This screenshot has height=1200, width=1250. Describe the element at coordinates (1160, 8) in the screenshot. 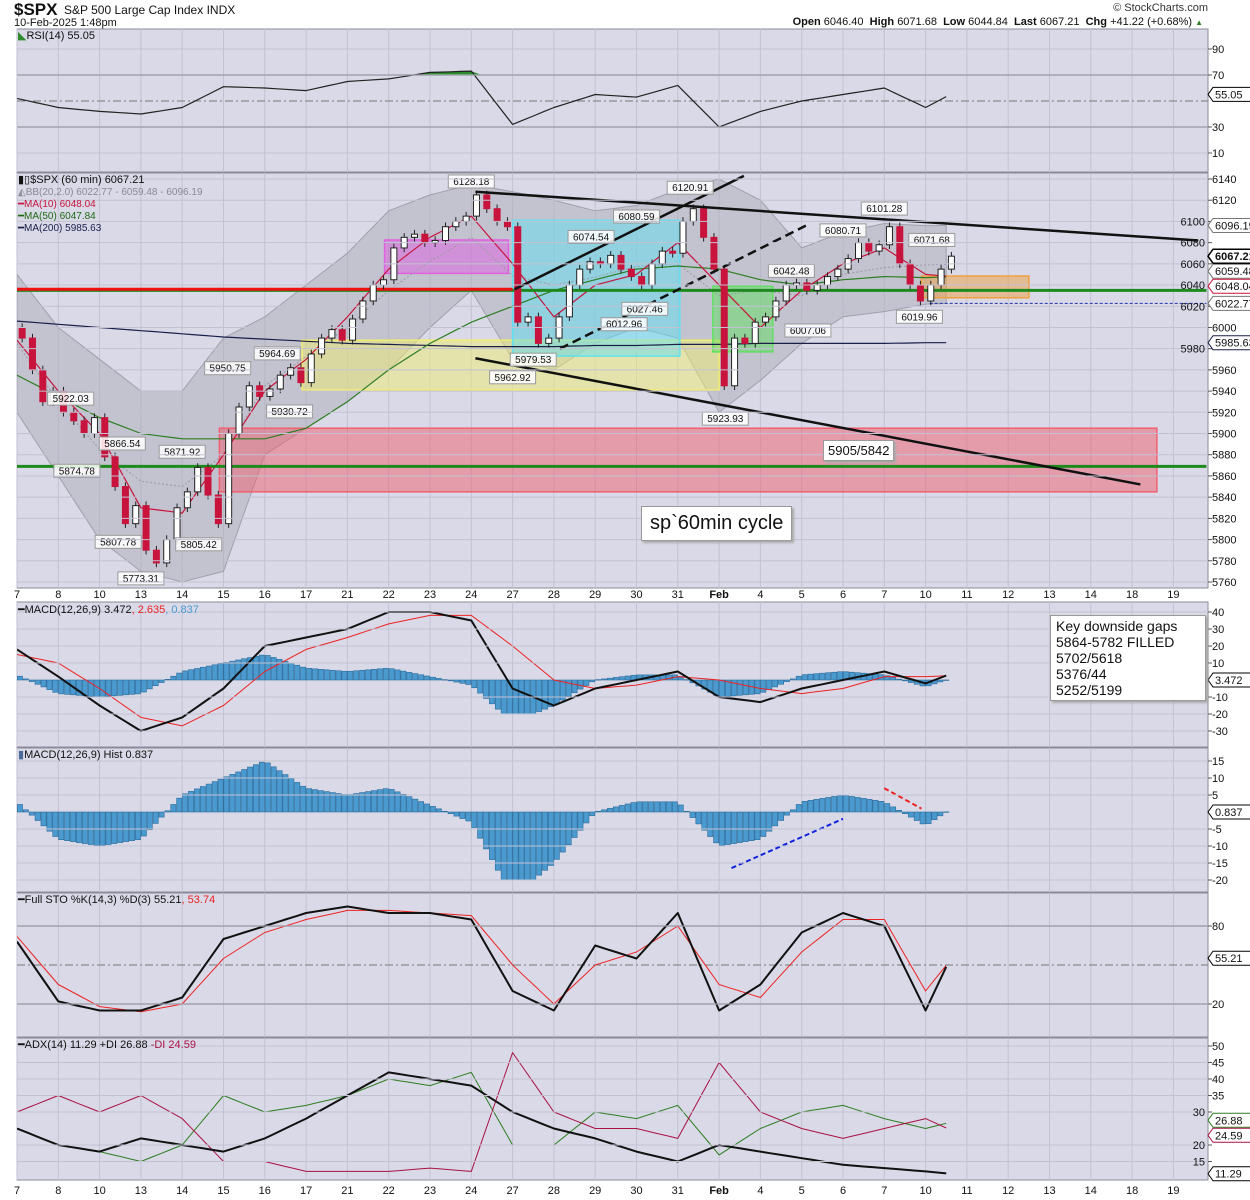

I see `brand-logo: © StockCharts.com` at that location.